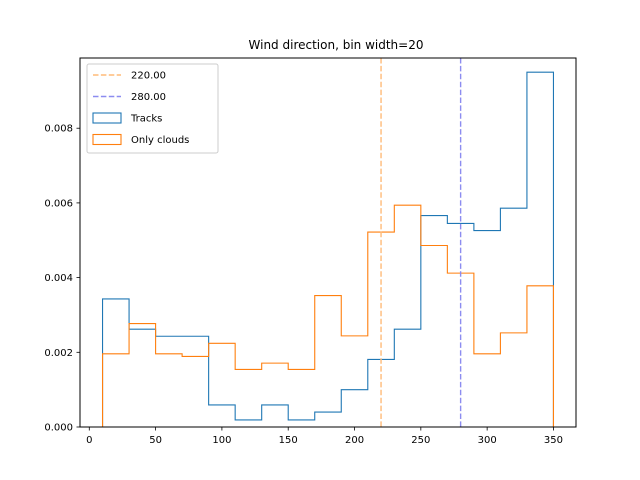 The width and height of the screenshot is (640, 480). Describe the element at coordinates (160, 140) in the screenshot. I see `legend-label: Only clouds` at that location.